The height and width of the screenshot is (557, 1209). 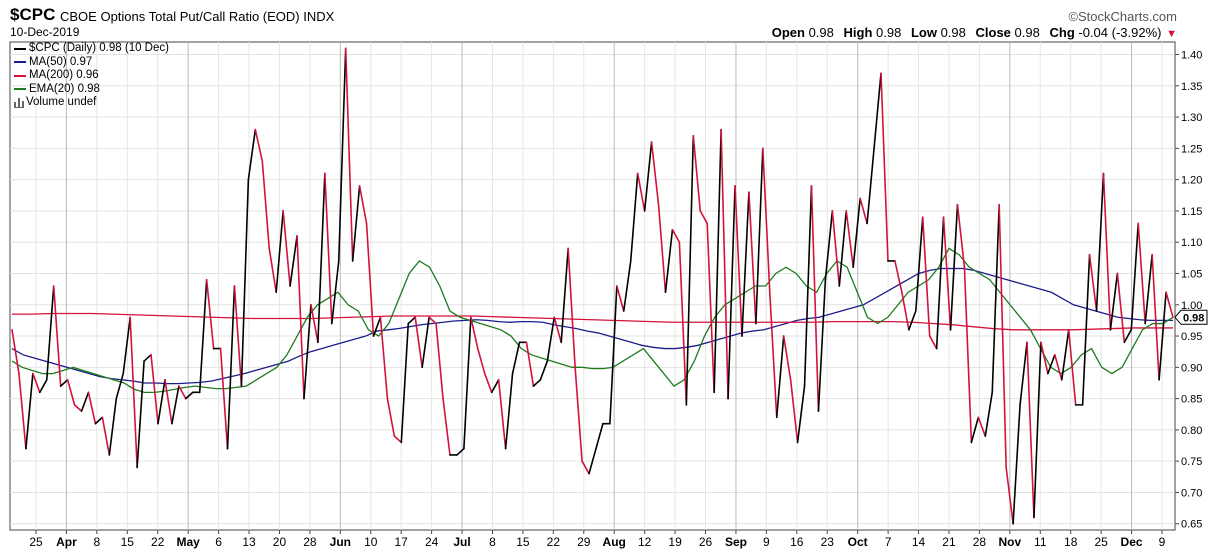 What do you see at coordinates (797, 542) in the screenshot?
I see `x-tick-label: 16` at bounding box center [797, 542].